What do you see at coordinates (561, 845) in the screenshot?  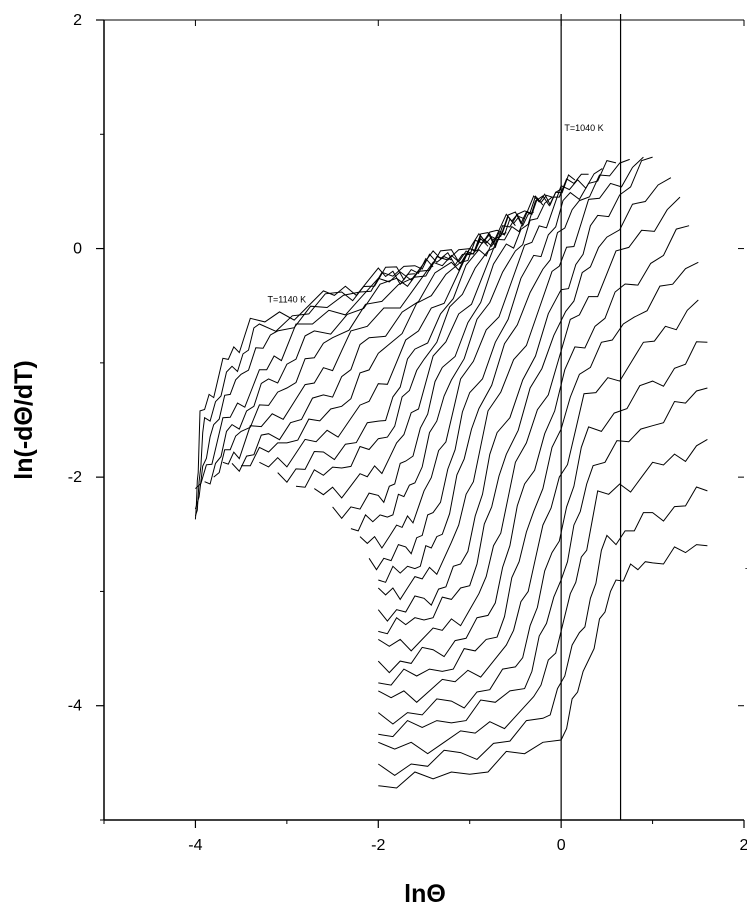 I see `x-tick-label: 0` at bounding box center [561, 845].